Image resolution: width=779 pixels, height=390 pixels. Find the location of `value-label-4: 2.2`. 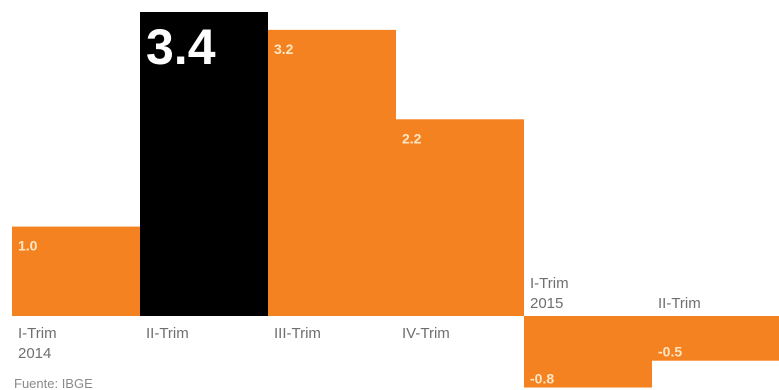

value-label-4: 2.2 is located at coordinates (412, 138).